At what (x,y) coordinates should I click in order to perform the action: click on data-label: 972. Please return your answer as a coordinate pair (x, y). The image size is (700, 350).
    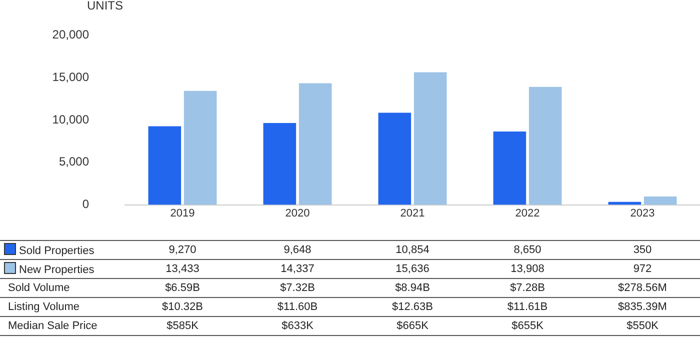
    Looking at the image, I should click on (642, 269).